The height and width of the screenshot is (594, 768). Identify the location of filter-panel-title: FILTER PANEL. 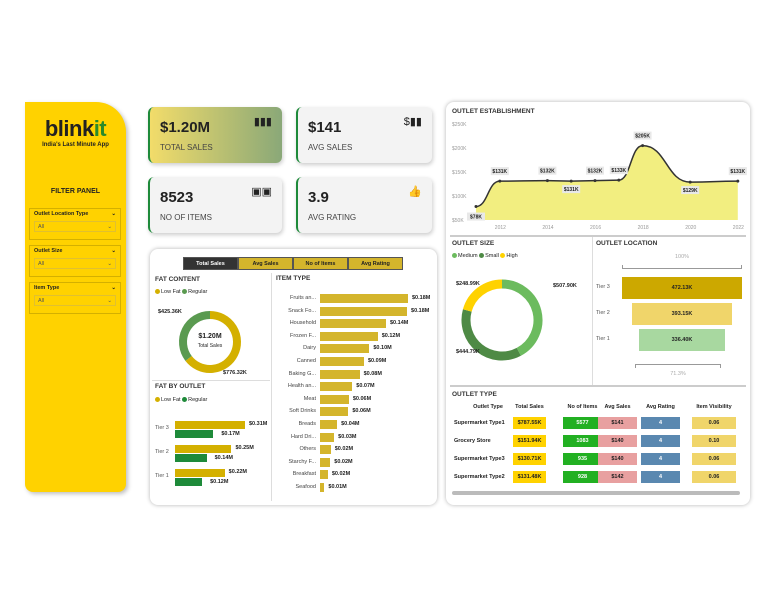
(75, 191).